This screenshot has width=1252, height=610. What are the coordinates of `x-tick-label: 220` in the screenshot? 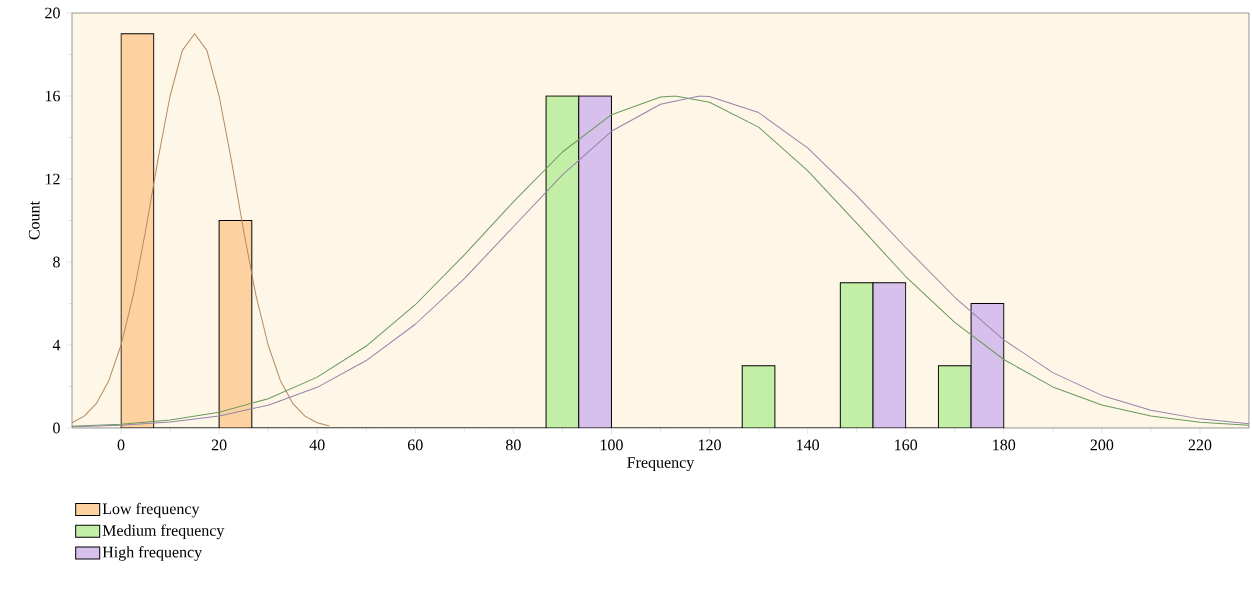 It's located at (1200, 445).